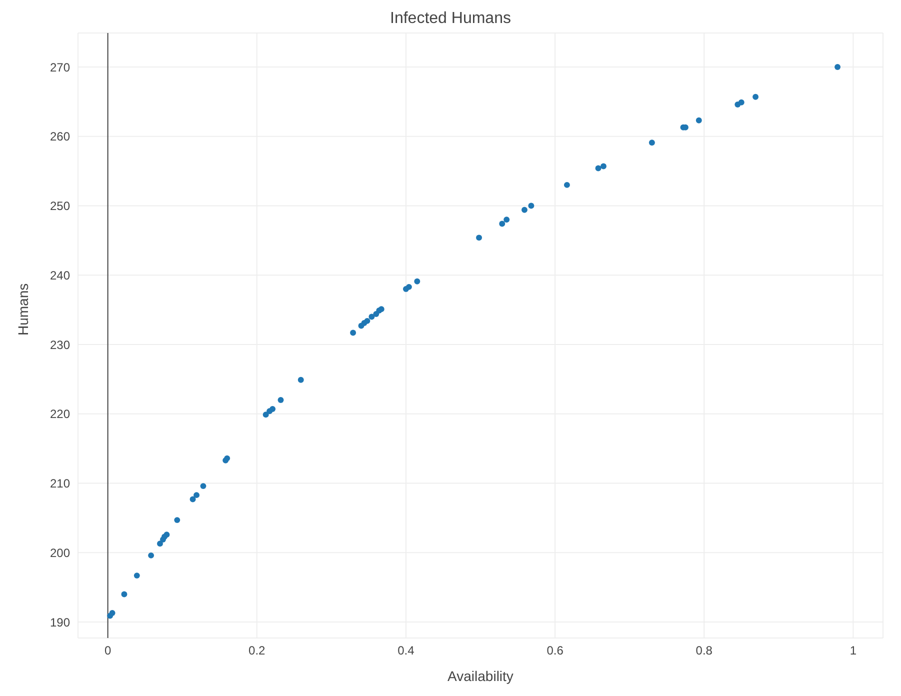 The height and width of the screenshot is (696, 901). What do you see at coordinates (555, 651) in the screenshot?
I see `x-tick-label: 0.6` at bounding box center [555, 651].